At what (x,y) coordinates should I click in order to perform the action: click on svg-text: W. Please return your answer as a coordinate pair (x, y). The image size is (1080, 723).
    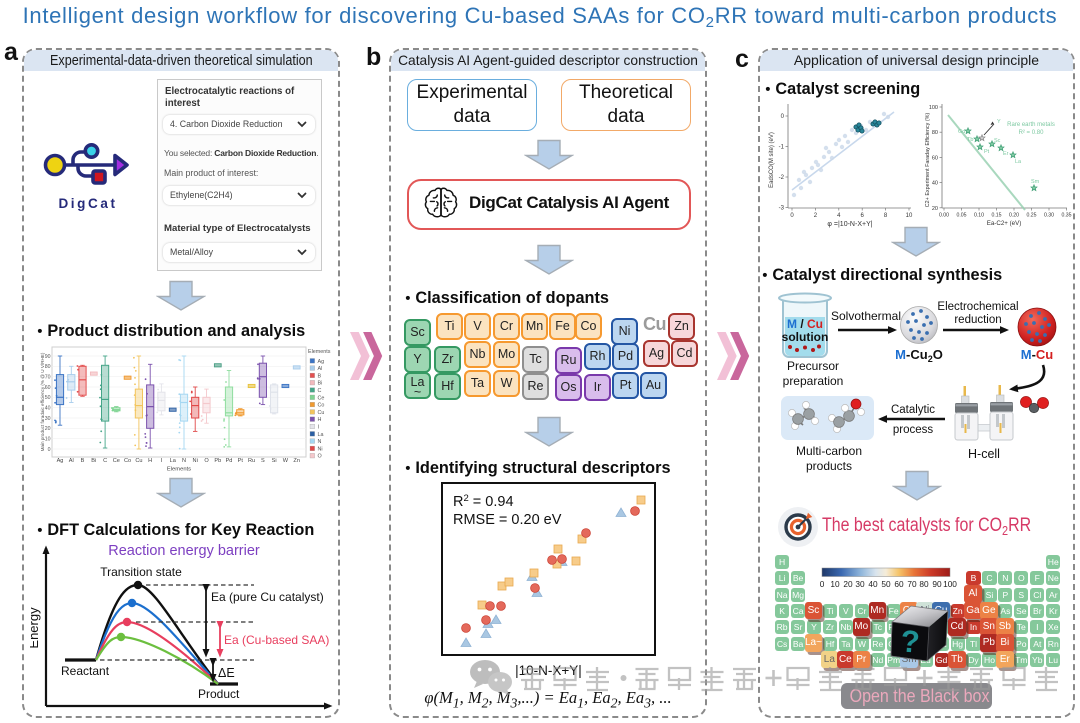
    Looking at the image, I should click on (286, 461).